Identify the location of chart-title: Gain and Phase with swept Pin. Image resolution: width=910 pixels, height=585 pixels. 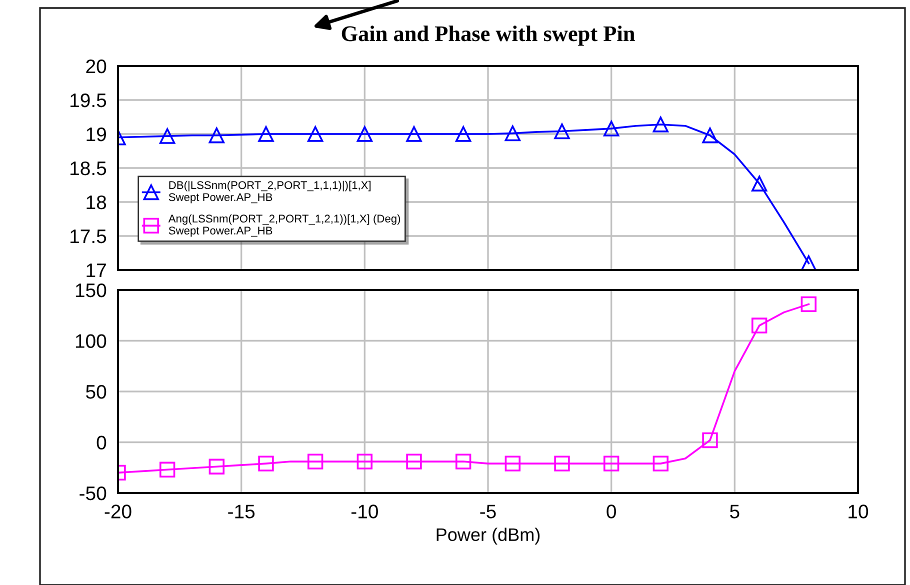
(488, 36).